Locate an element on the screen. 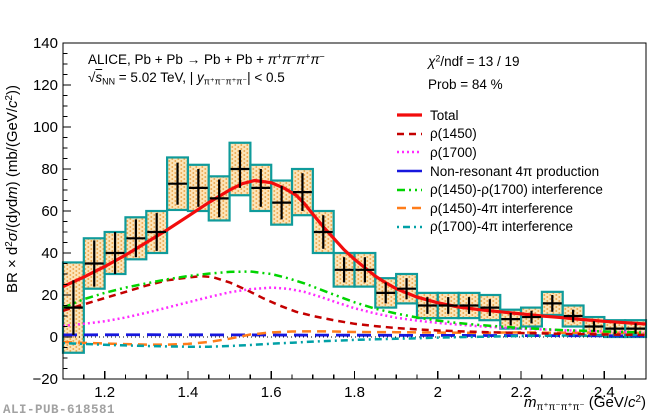  legend-label: ρ(1450)-ρ(1700) interference is located at coordinates (516, 190).